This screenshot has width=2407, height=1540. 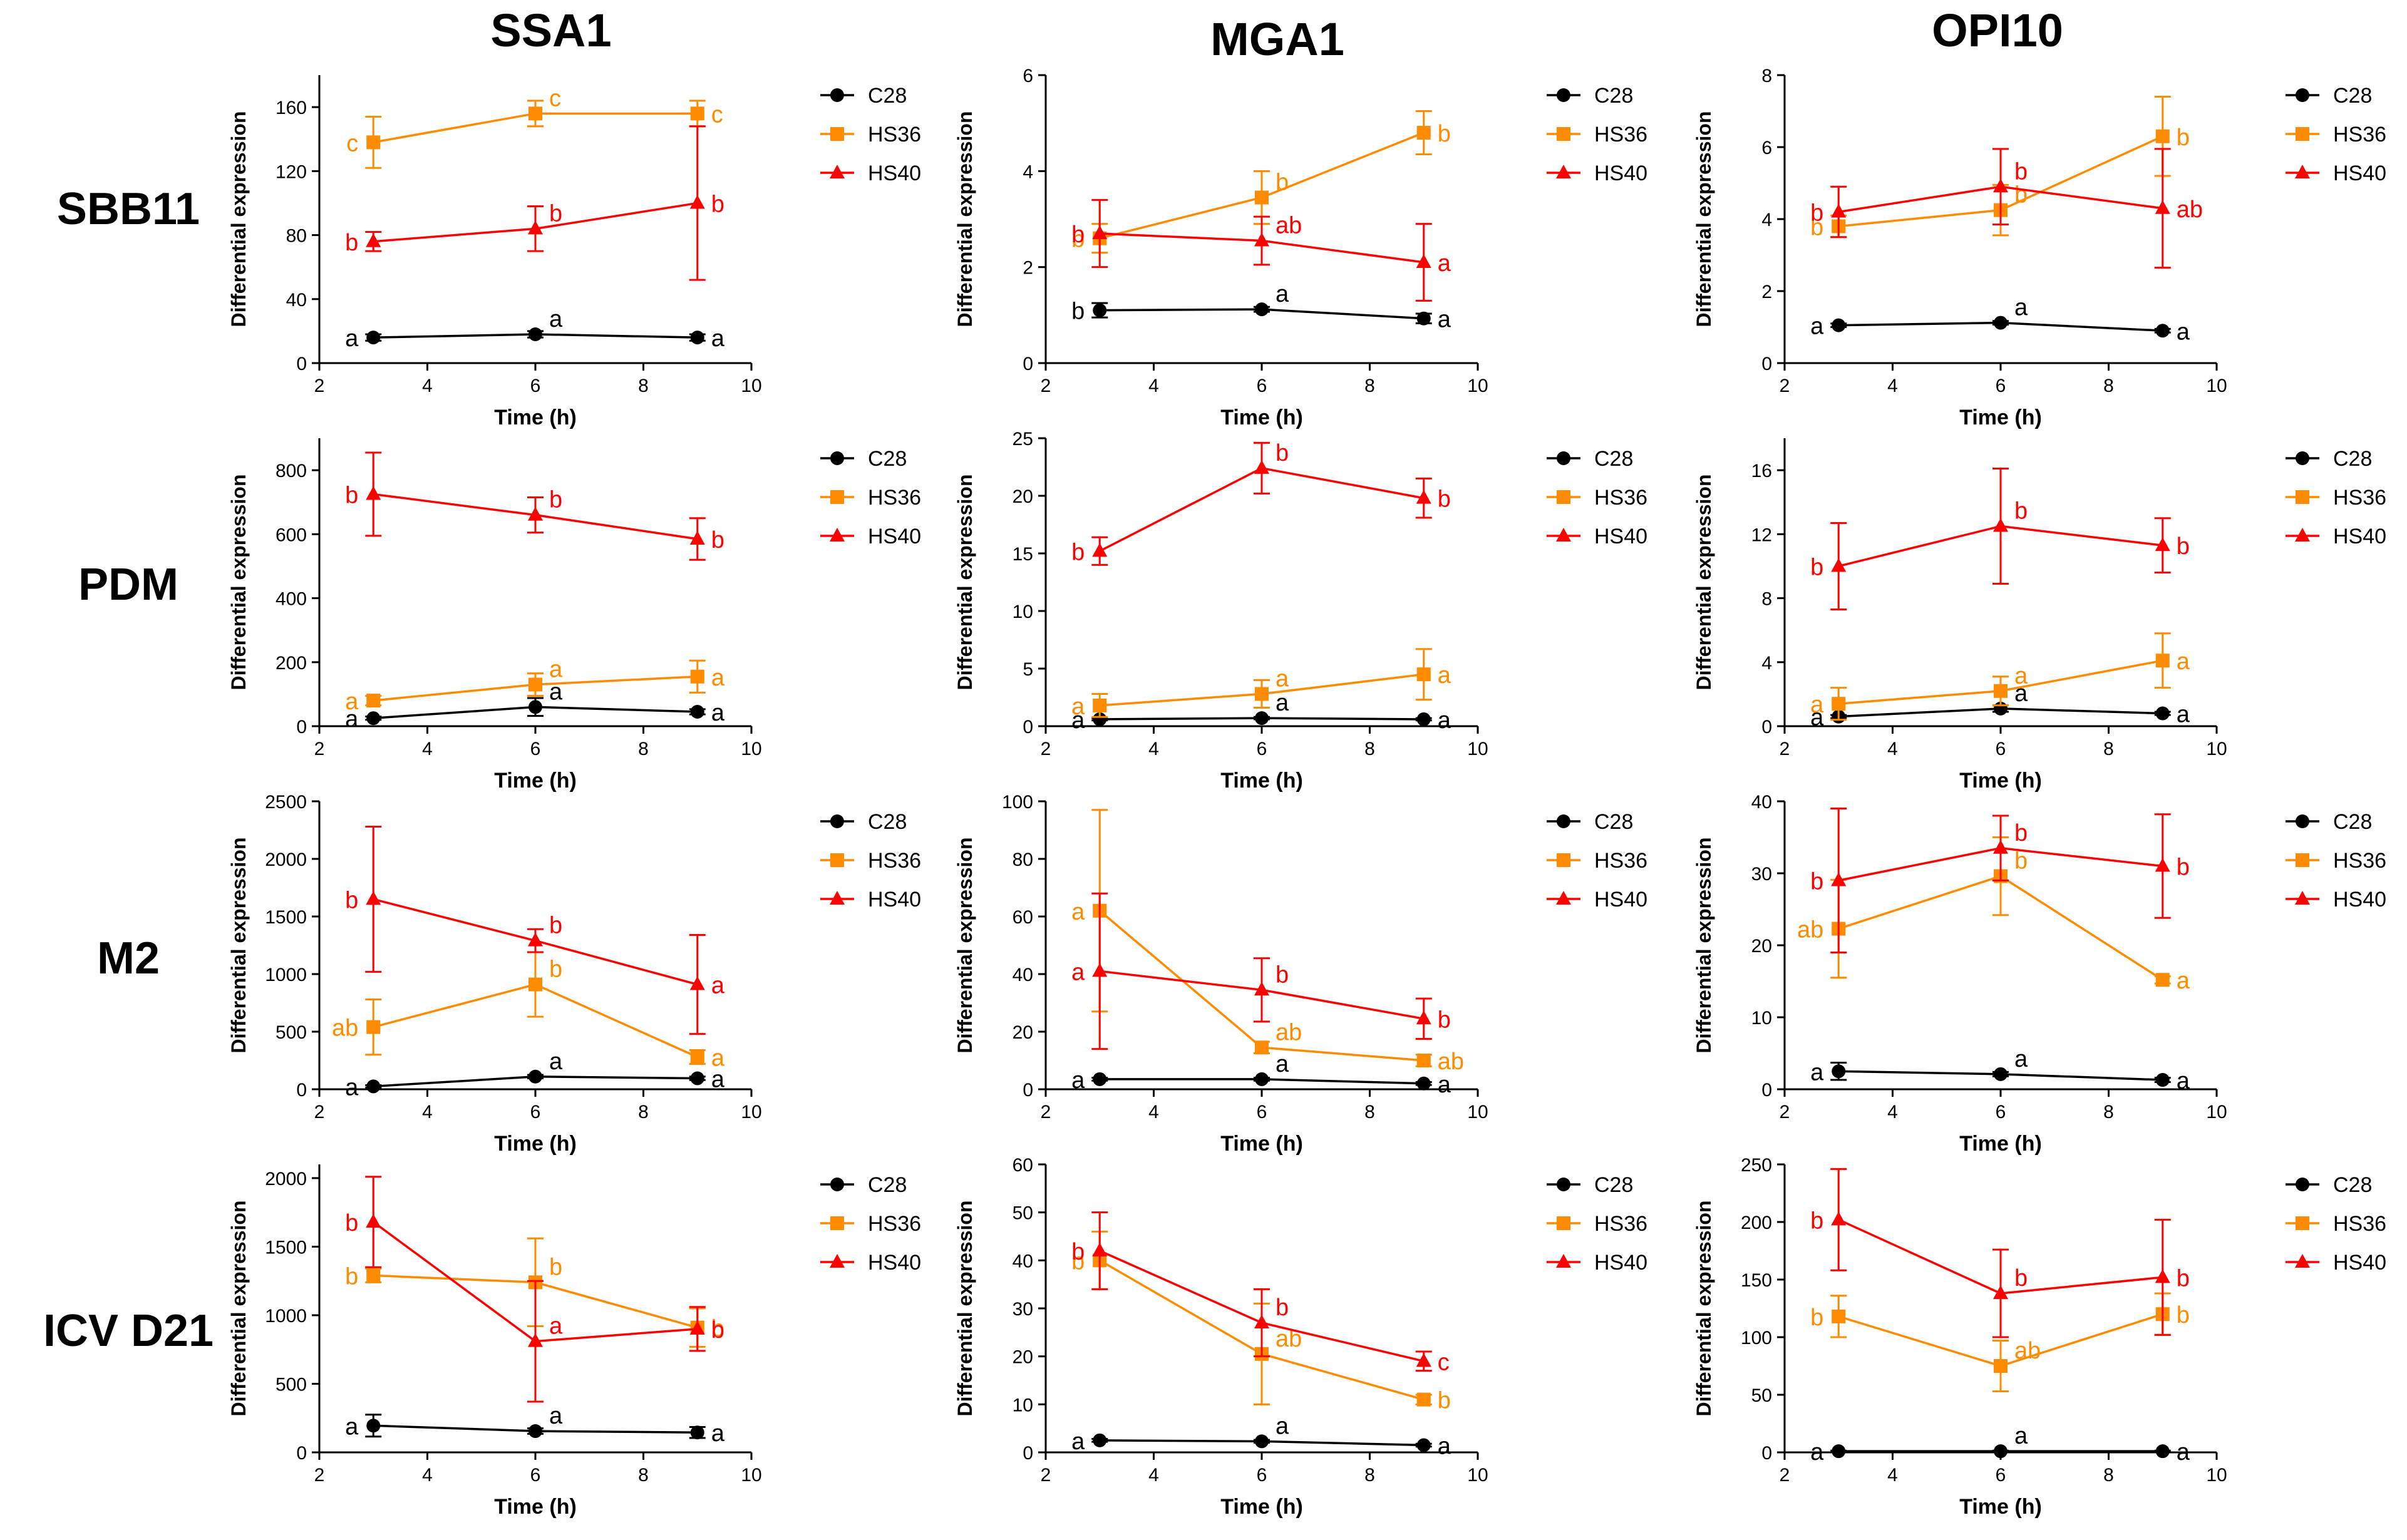 I want to click on y-tick-label: 20, so click(x=1023, y=1357).